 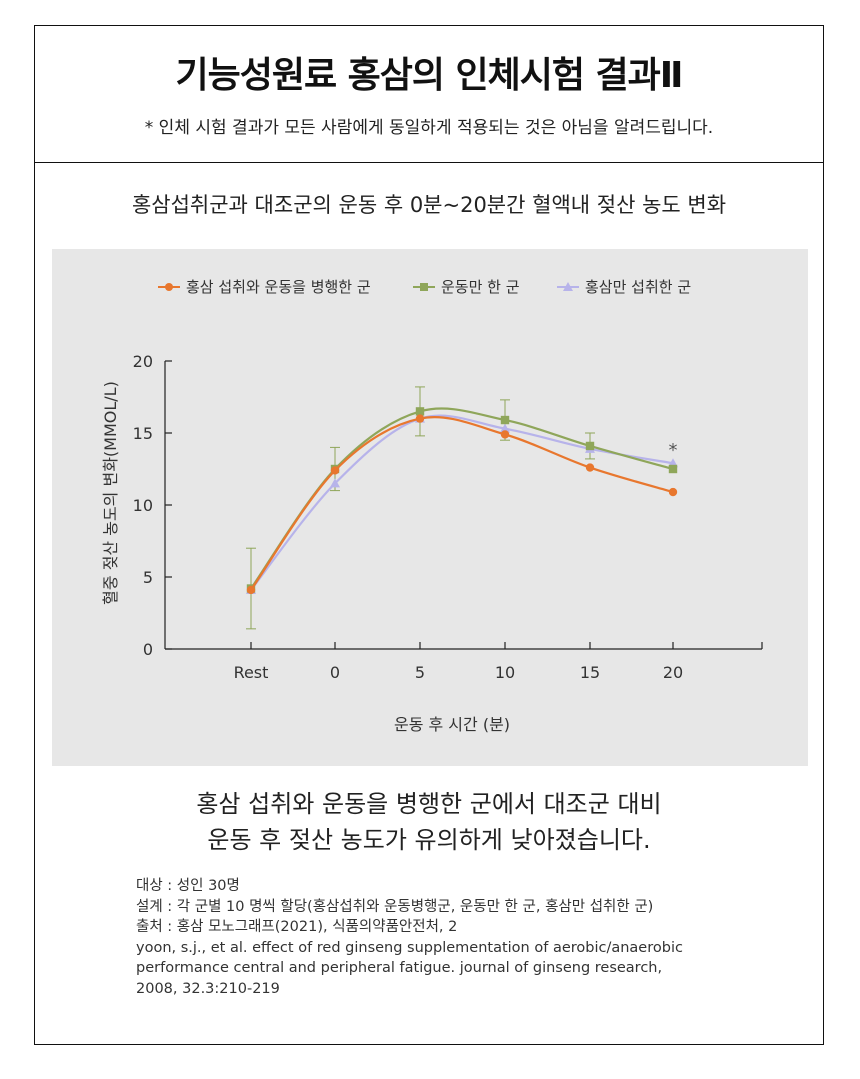 What do you see at coordinates (148, 649) in the screenshot?
I see `y-tick-label: 0` at bounding box center [148, 649].